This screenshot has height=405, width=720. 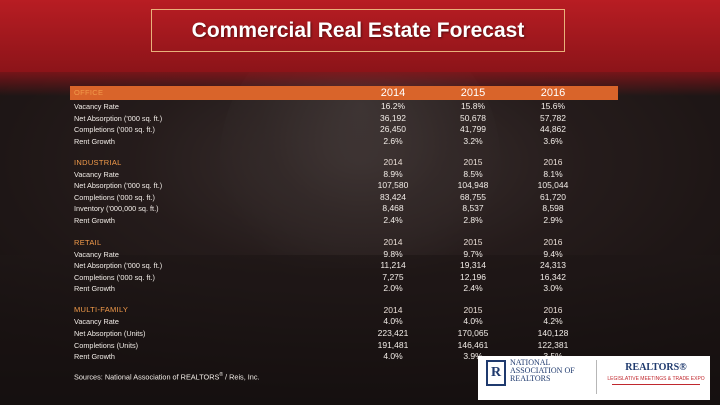 I want to click on table-cell: 2.0%, so click(x=393, y=288).